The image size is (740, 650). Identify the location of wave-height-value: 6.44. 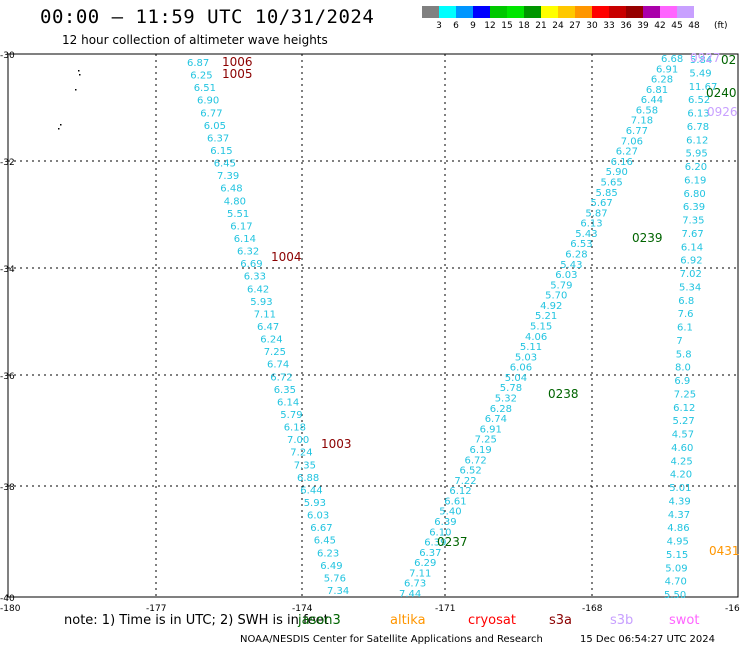
(652, 100).